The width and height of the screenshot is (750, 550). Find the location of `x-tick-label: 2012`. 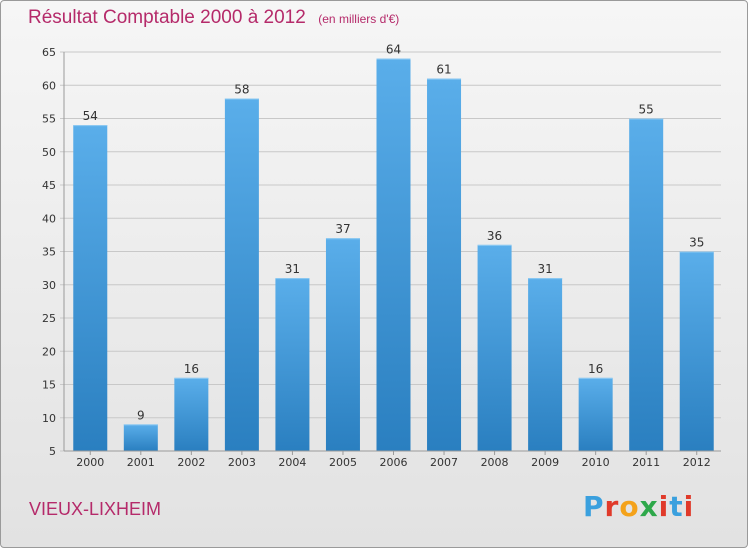

x-tick-label: 2012 is located at coordinates (697, 462).